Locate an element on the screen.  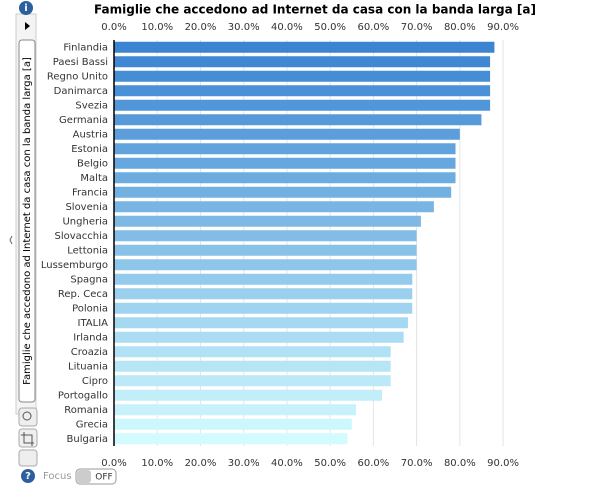
print-button is located at coordinates (28, 458).